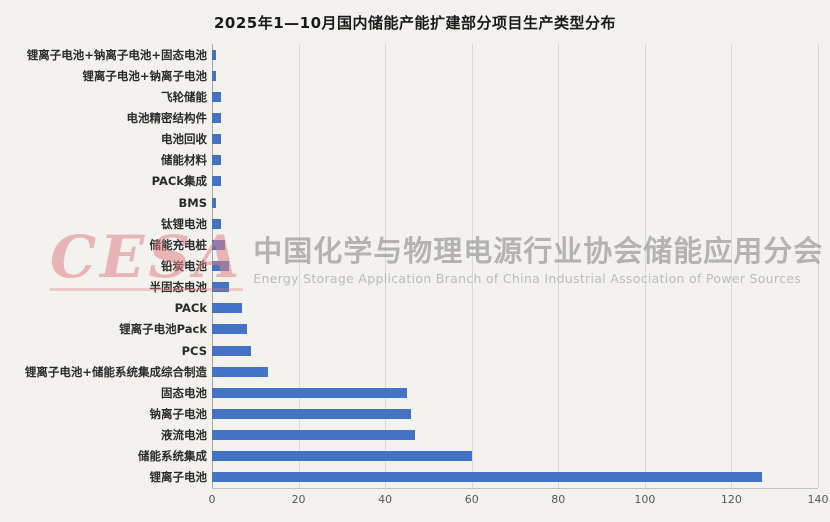 The image size is (830, 522). I want to click on chart-row: 锂离子电池+储能系统集成综合制造, so click(412, 371).